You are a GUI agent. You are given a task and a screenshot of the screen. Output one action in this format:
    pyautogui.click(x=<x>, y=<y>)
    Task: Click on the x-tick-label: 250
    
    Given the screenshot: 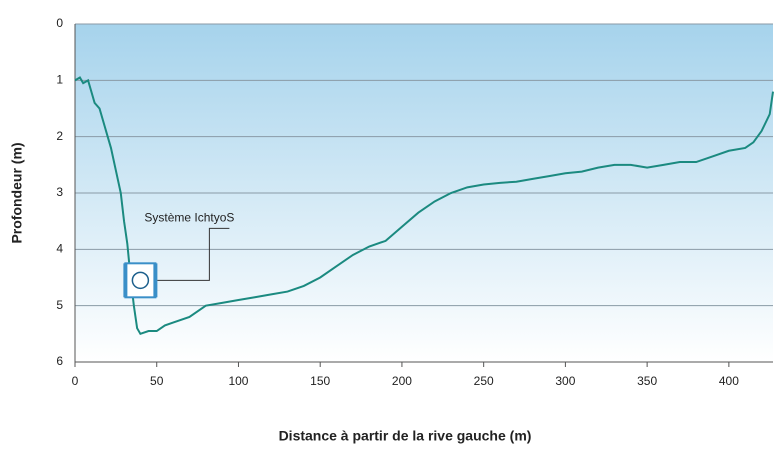 What is the action you would take?
    pyautogui.click(x=484, y=381)
    